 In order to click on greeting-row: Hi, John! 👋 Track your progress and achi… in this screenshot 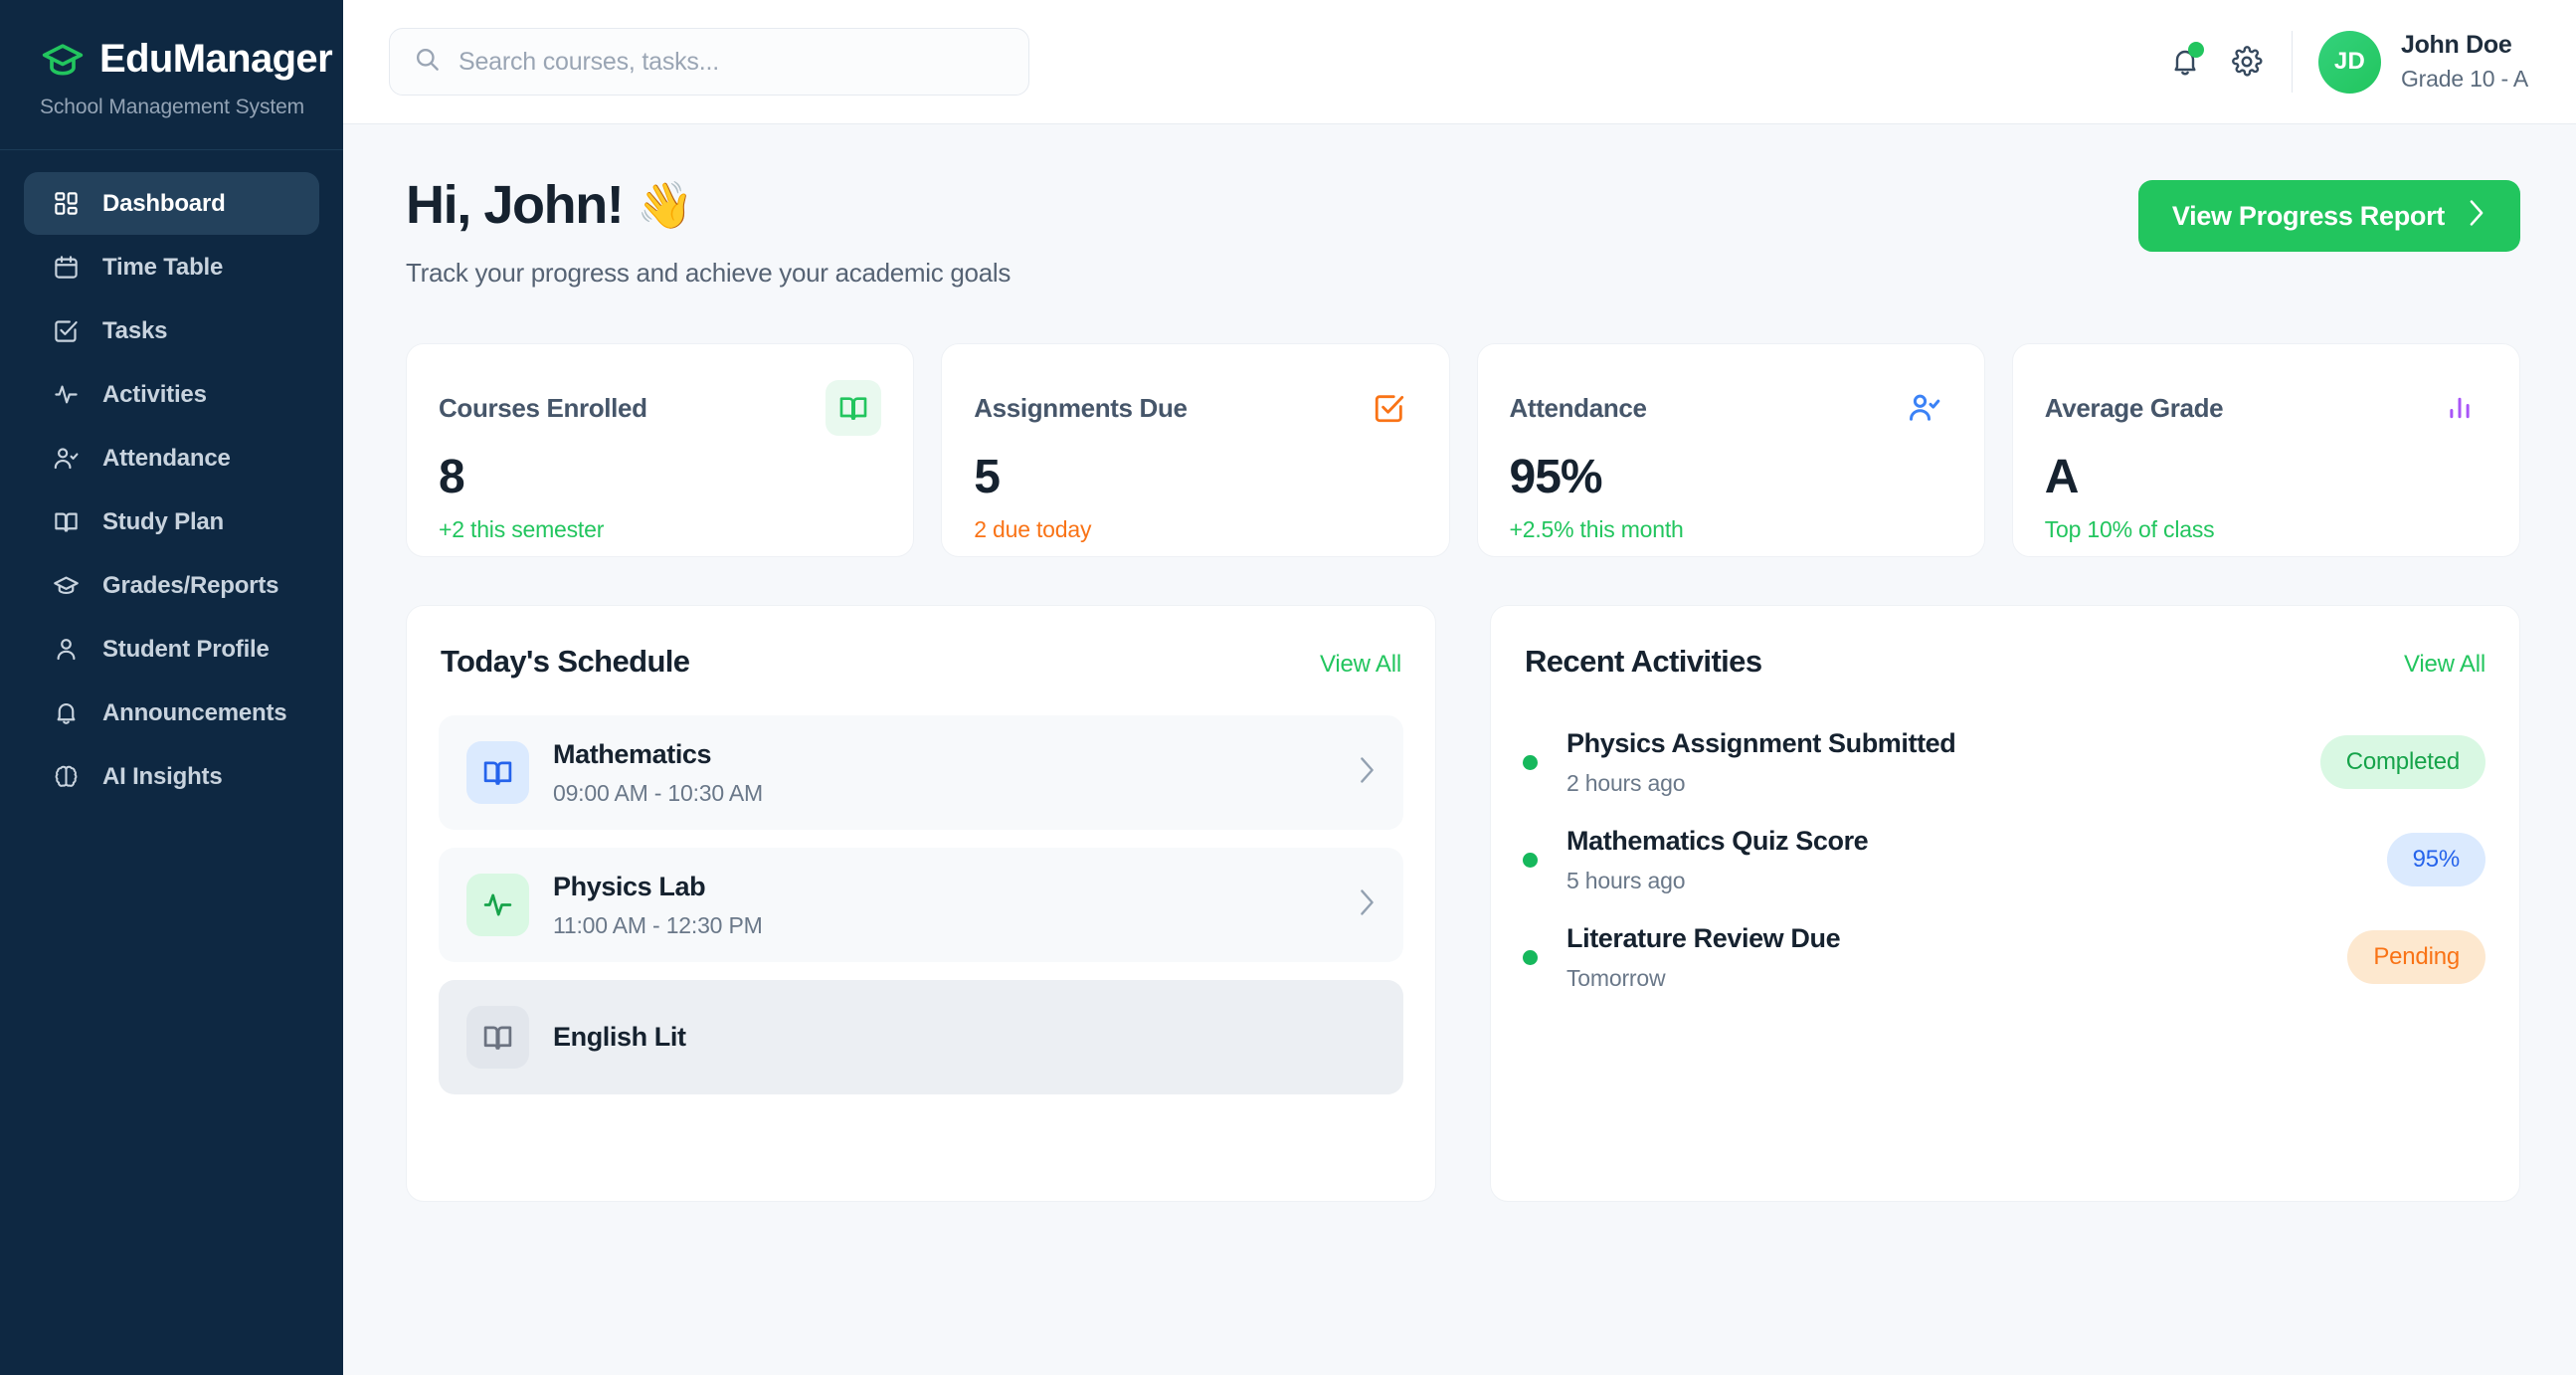, I will do `click(1463, 231)`.